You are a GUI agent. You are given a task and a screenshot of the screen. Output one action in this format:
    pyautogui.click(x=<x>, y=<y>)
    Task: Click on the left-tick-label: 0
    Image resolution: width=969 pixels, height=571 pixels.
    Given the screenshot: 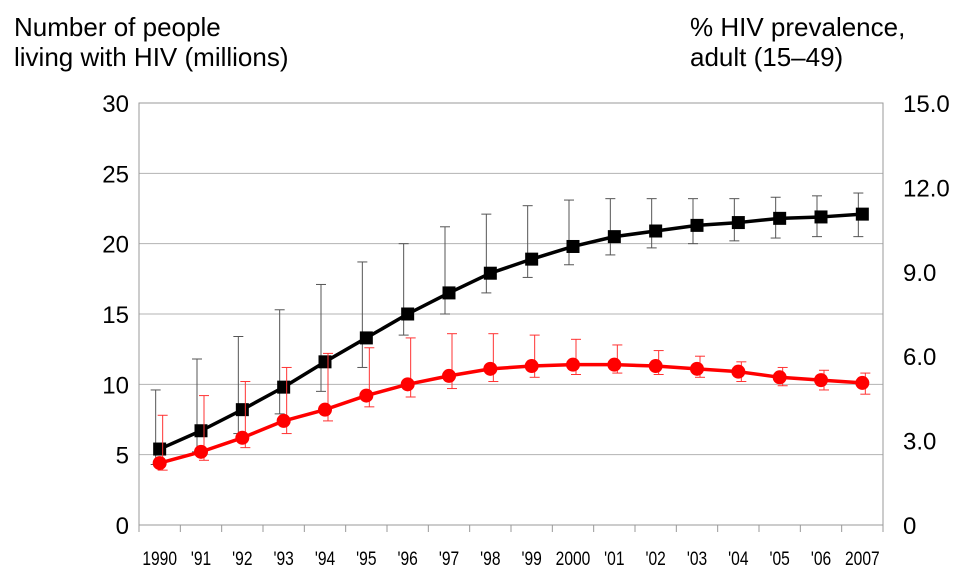 What is the action you would take?
    pyautogui.click(x=122, y=526)
    